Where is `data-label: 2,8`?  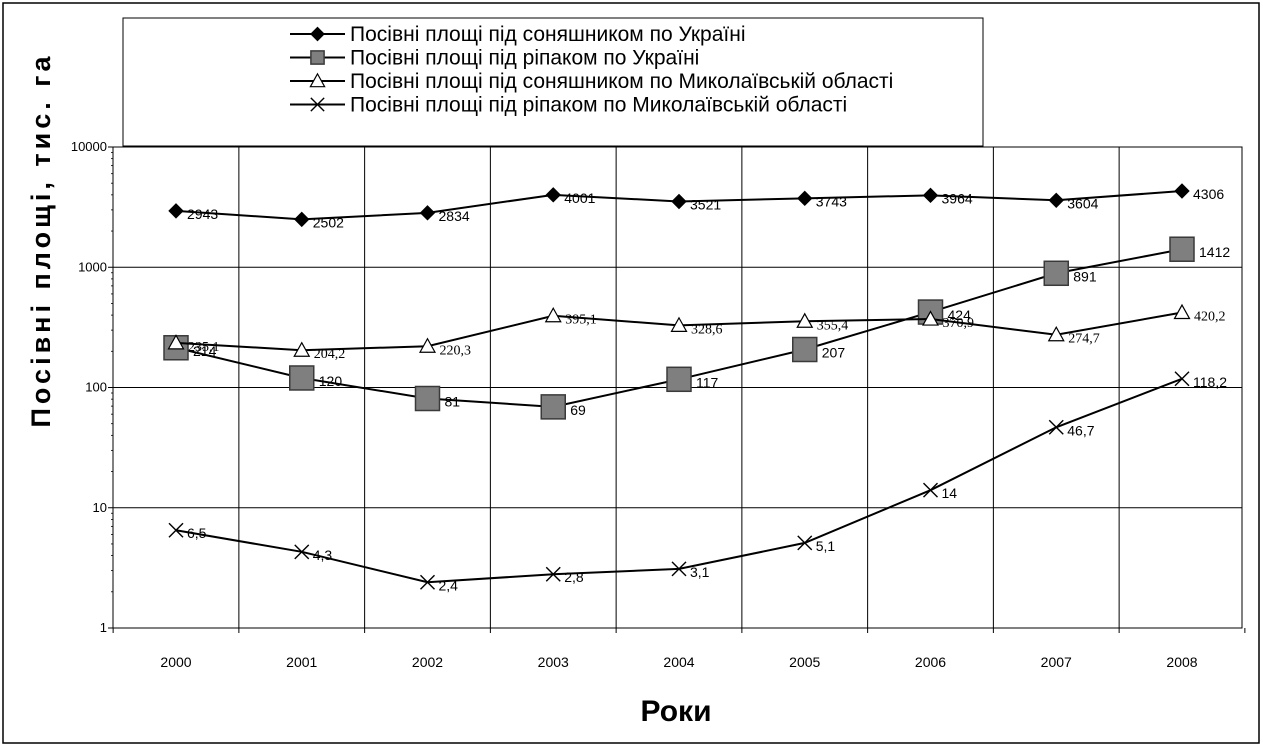 data-label: 2,8 is located at coordinates (574, 577).